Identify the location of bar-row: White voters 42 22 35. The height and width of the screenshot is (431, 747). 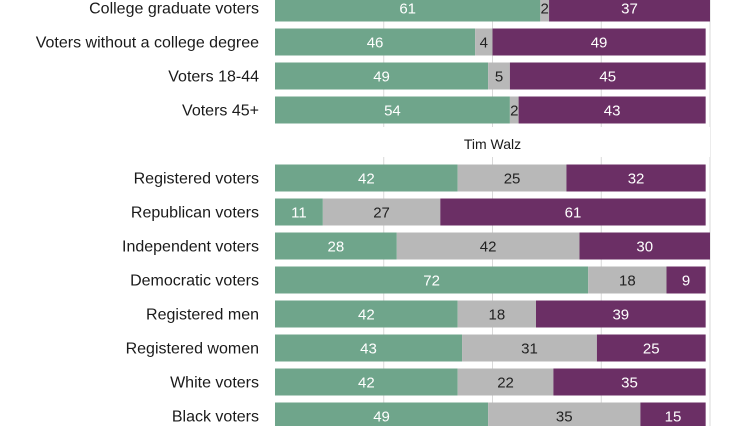
(438, 382).